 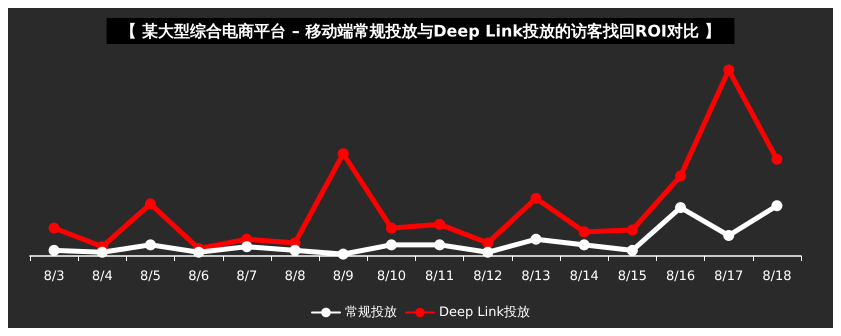 What do you see at coordinates (484, 312) in the screenshot?
I see `legend-label: Deep Link投放` at bounding box center [484, 312].